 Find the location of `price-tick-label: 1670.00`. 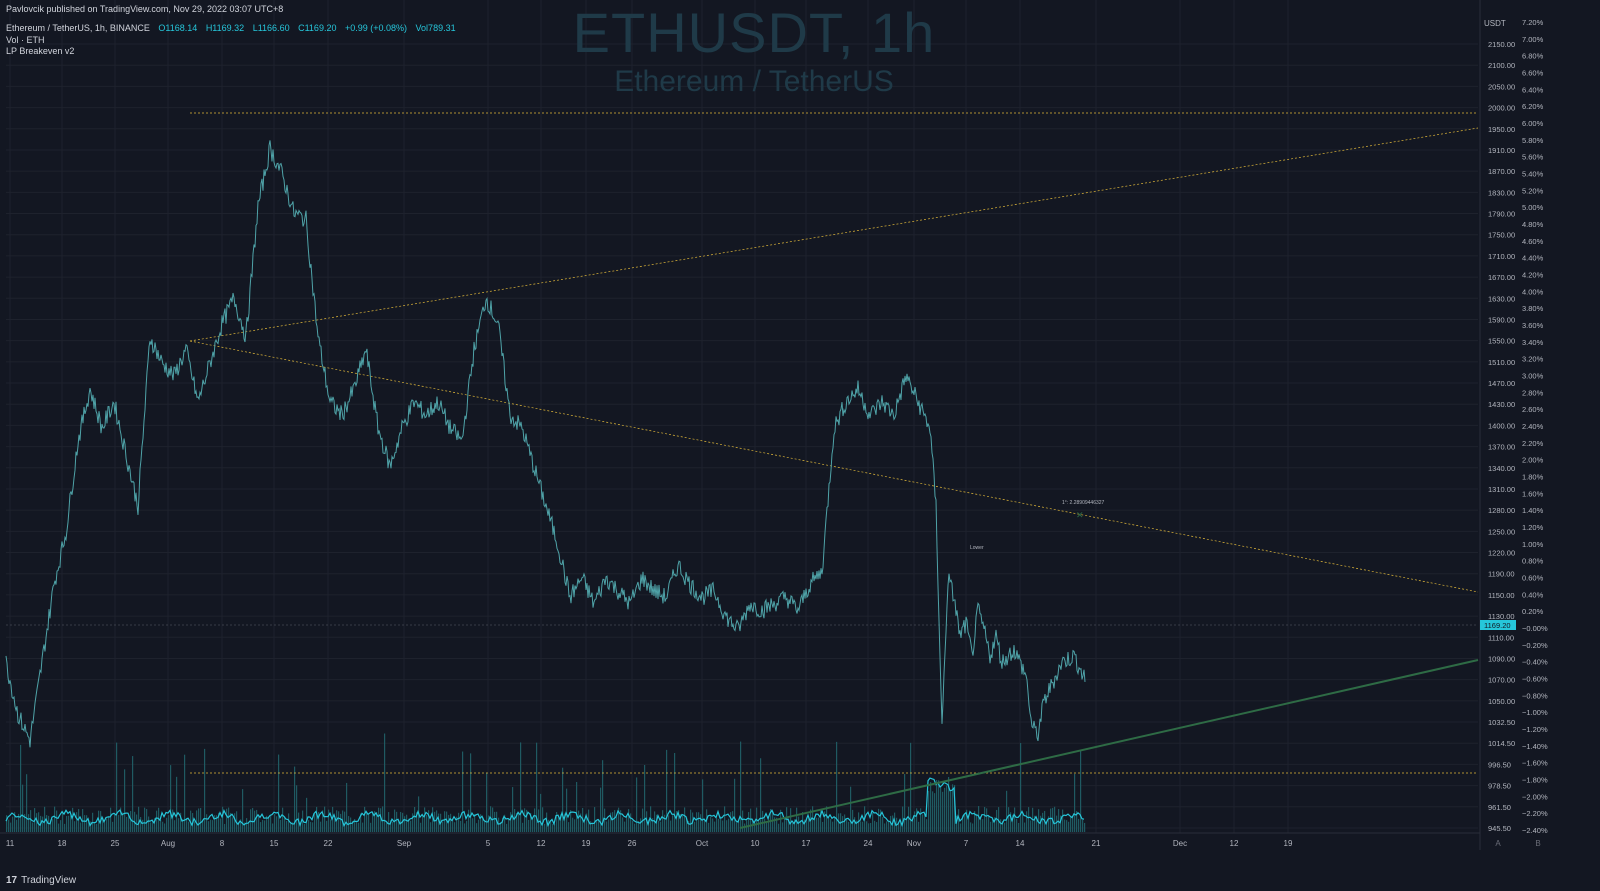

price-tick-label: 1670.00 is located at coordinates (1501, 277).